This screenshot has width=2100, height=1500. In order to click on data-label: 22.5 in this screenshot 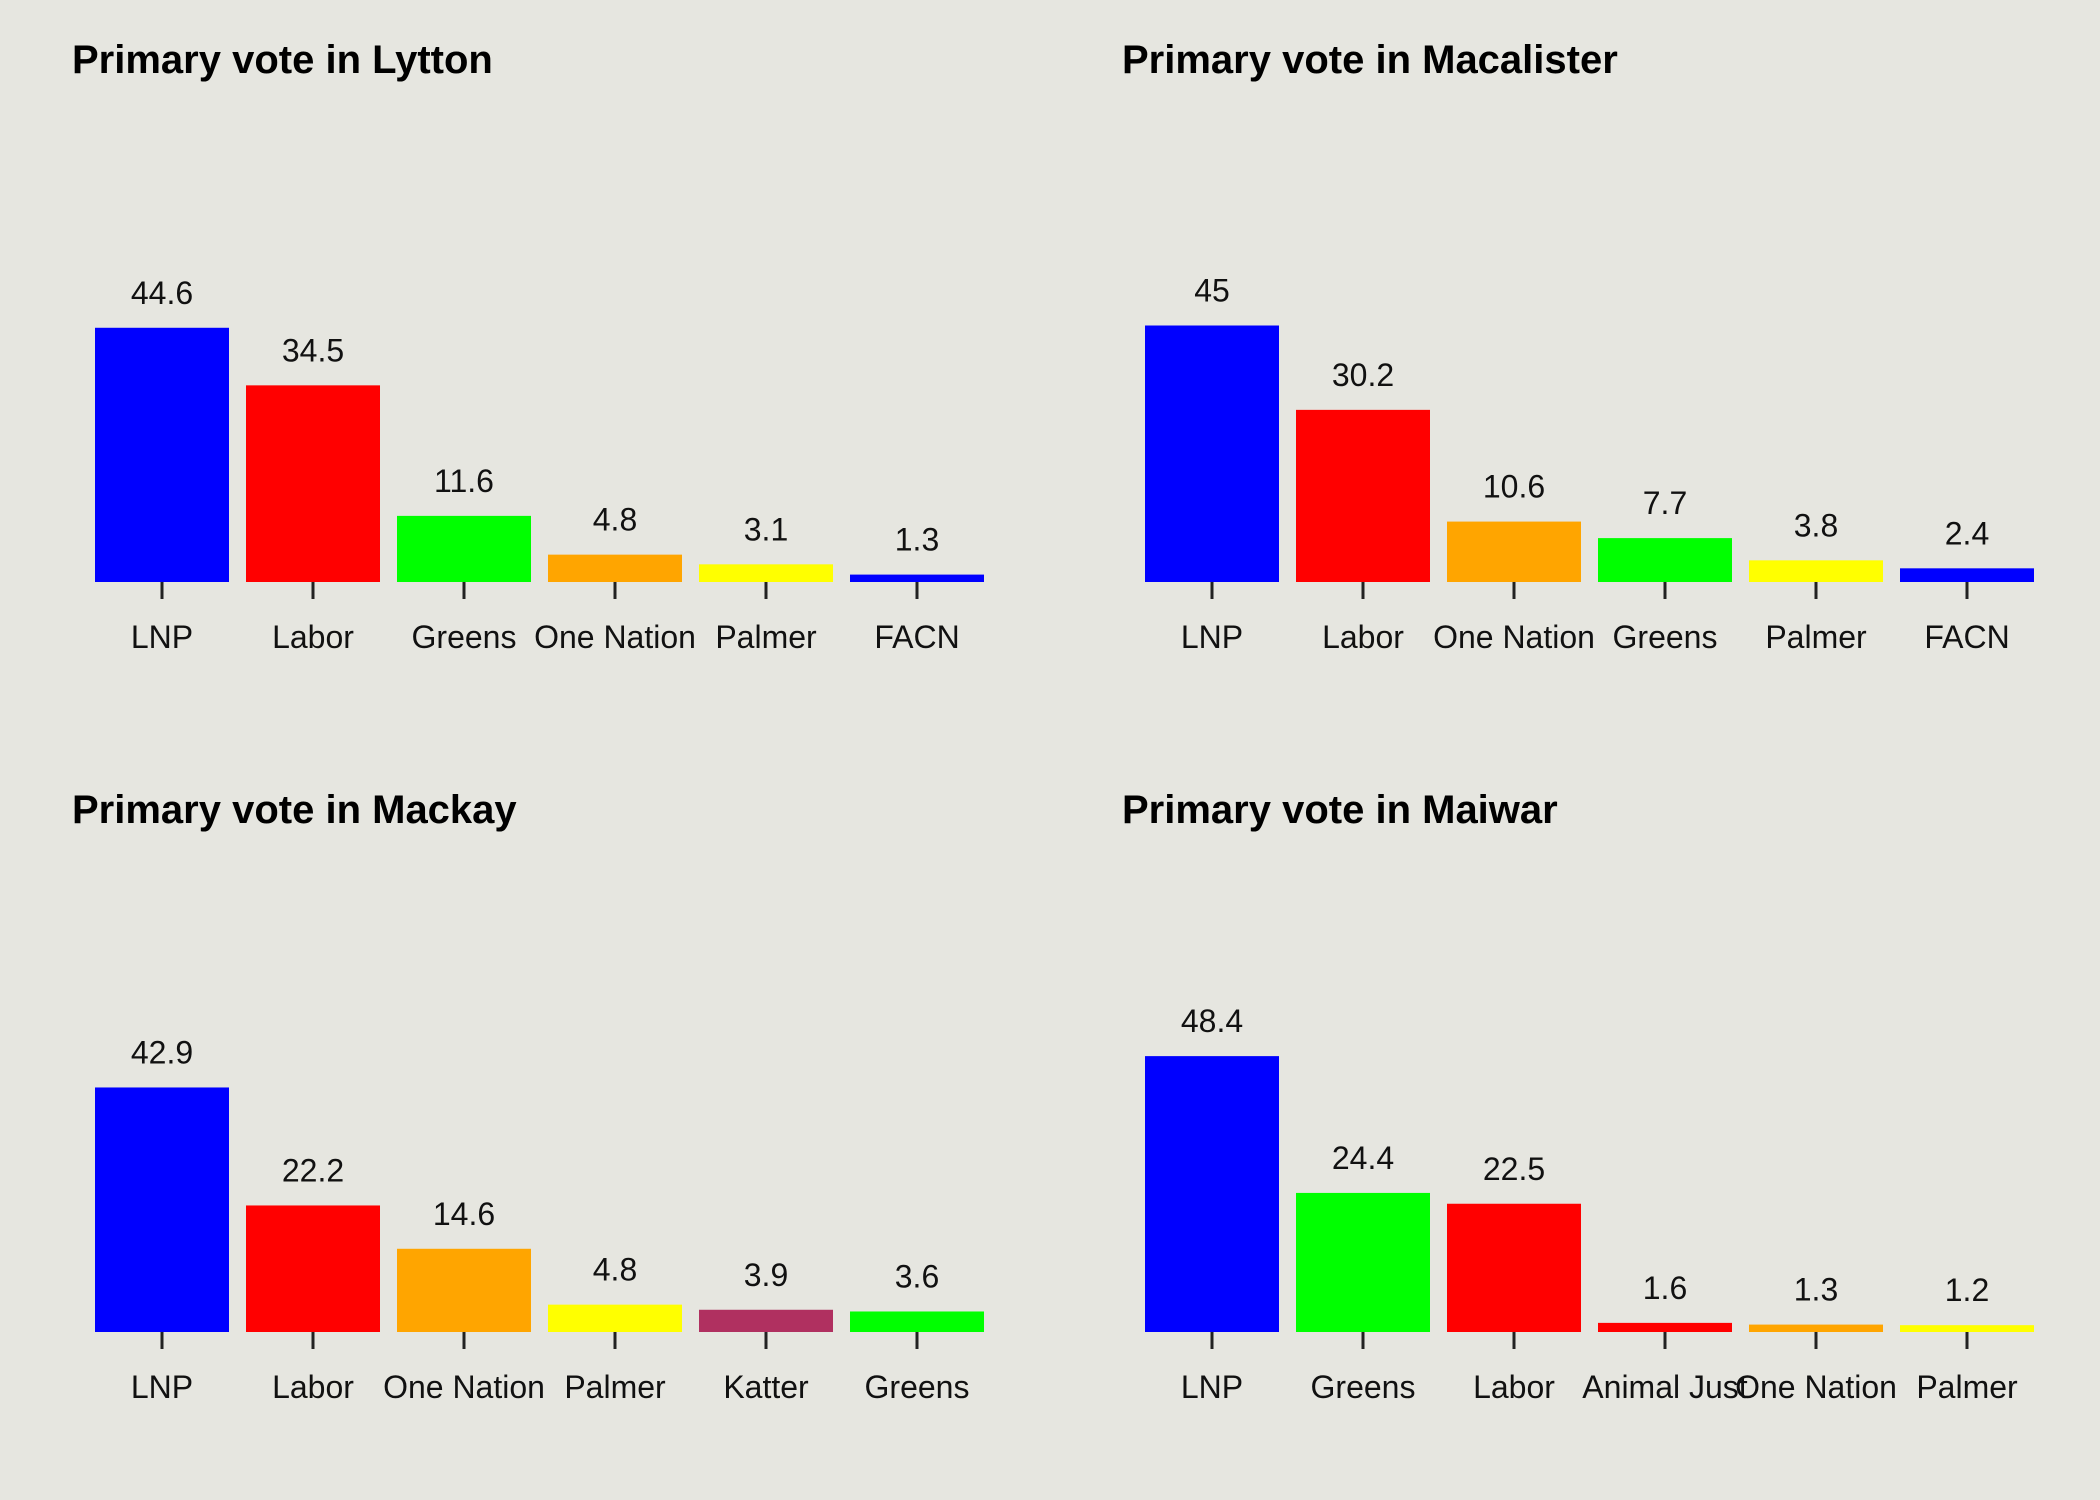, I will do `click(1514, 1169)`.